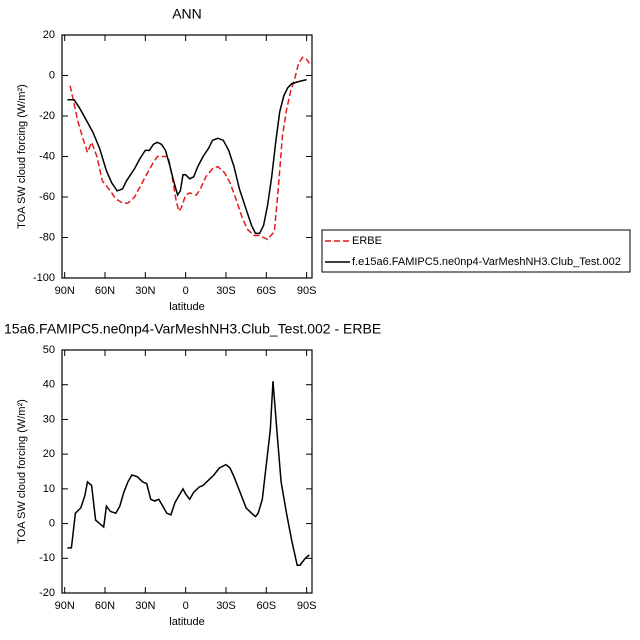  What do you see at coordinates (49, 489) in the screenshot?
I see `y-tick-label: 10` at bounding box center [49, 489].